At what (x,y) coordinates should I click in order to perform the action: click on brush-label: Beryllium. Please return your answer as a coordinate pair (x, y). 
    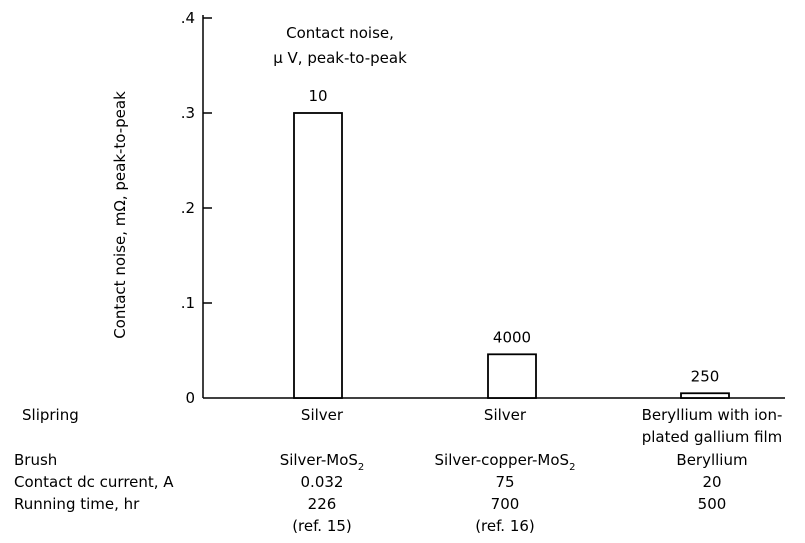
    Looking at the image, I should click on (711, 460).